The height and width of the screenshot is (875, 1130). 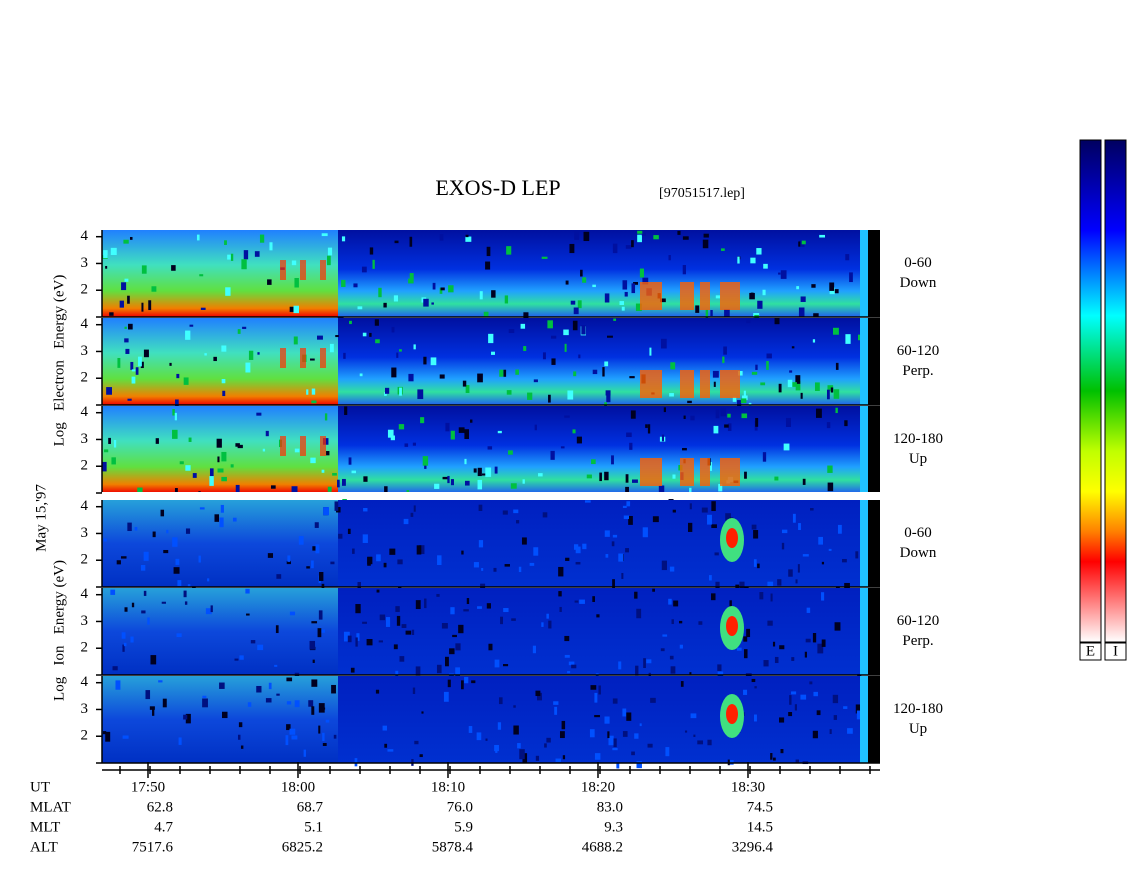 What do you see at coordinates (45, 827) in the screenshot?
I see `ephemeris-label: MLT` at bounding box center [45, 827].